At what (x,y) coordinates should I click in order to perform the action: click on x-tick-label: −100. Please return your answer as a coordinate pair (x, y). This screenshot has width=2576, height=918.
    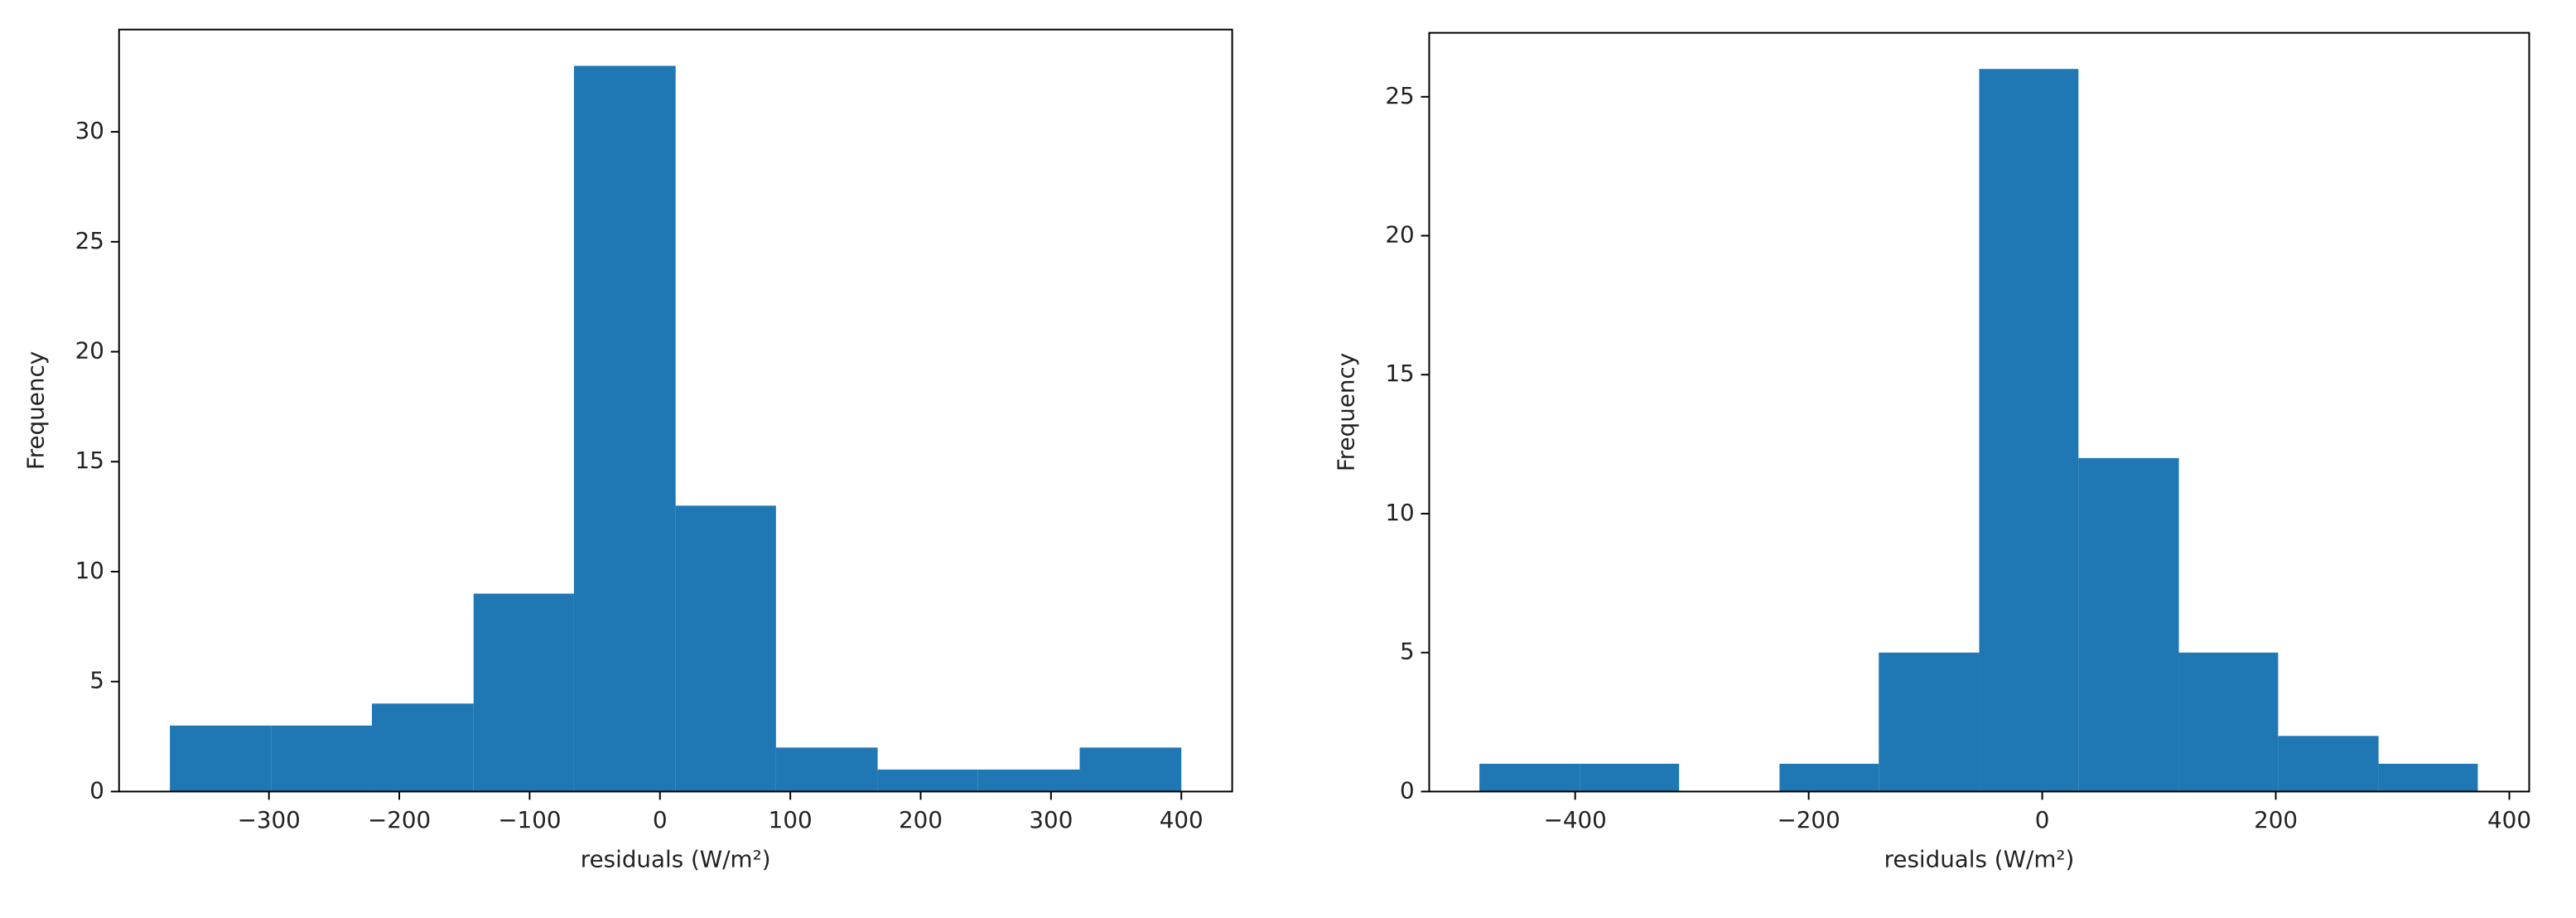
    Looking at the image, I should click on (529, 819).